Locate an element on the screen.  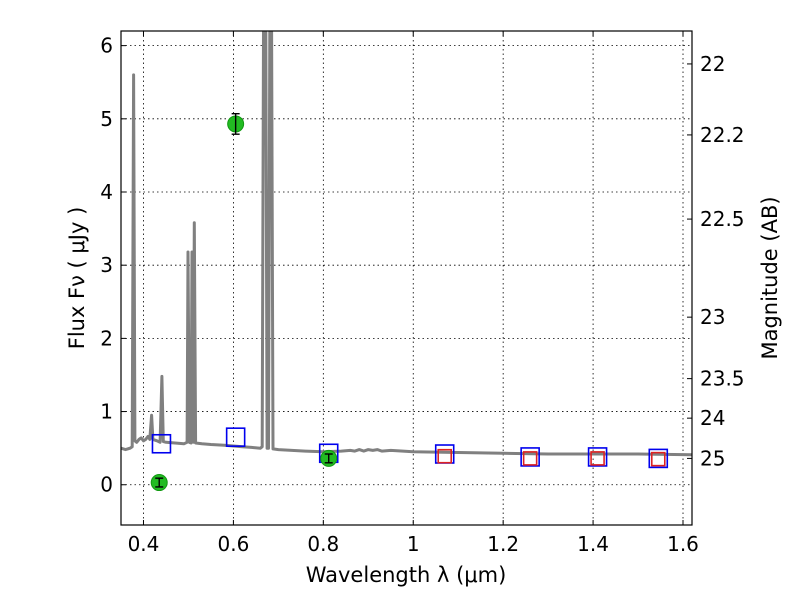
x-tick-label: 1.6 is located at coordinates (683, 544).